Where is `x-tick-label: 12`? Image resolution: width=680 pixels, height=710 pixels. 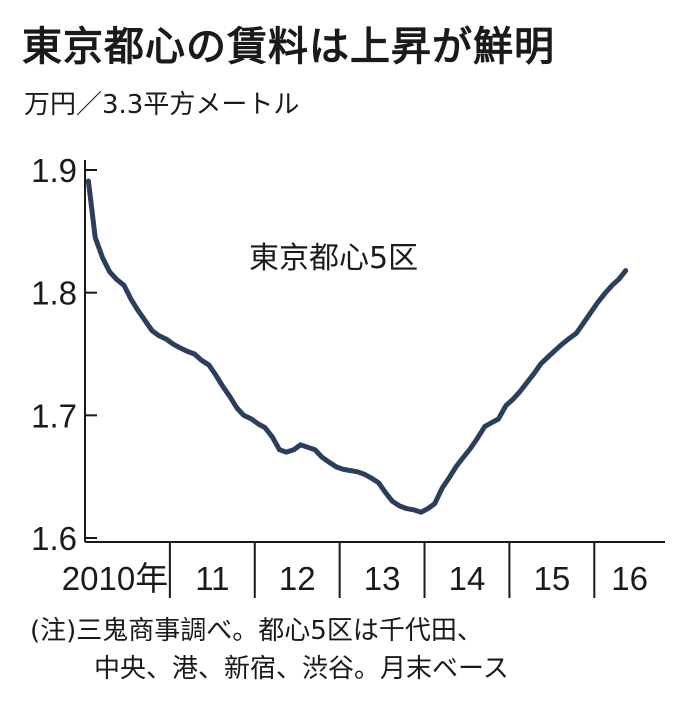 x-tick-label: 12 is located at coordinates (297, 578).